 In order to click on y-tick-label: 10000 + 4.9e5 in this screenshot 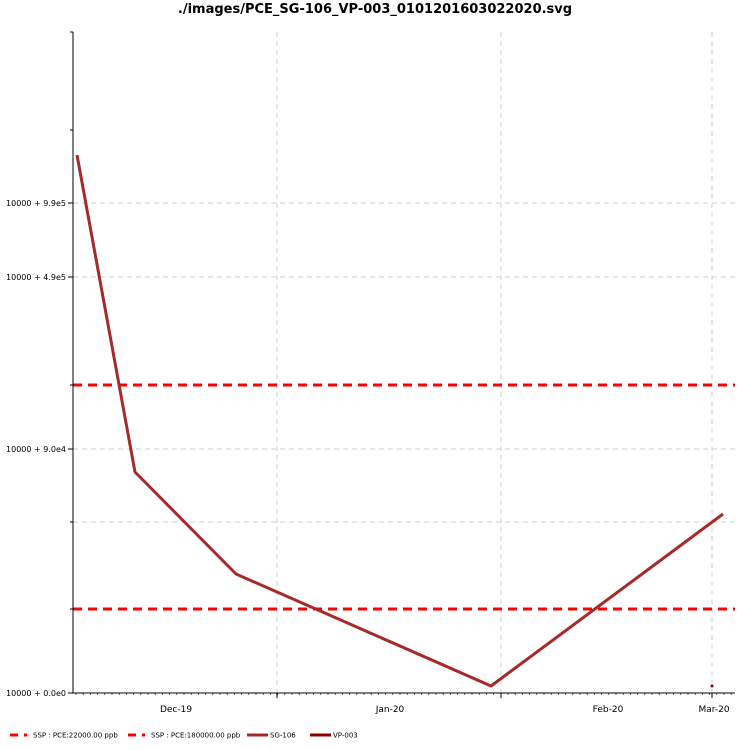, I will do `click(36, 277)`.